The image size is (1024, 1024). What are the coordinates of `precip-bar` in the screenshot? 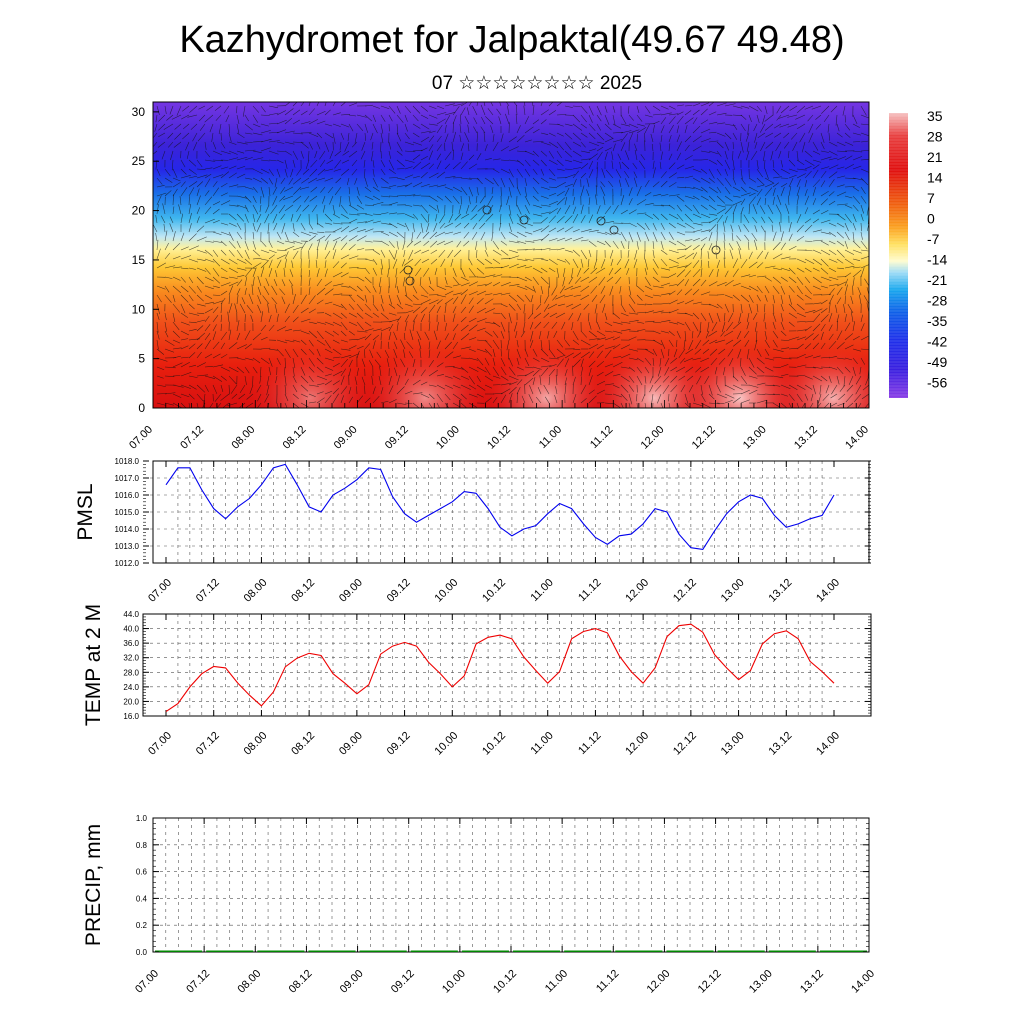 It's located at (281, 951).